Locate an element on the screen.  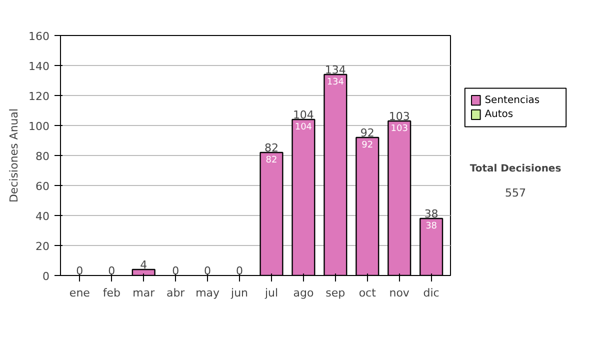
x-tick-label: jun is located at coordinates (239, 293).